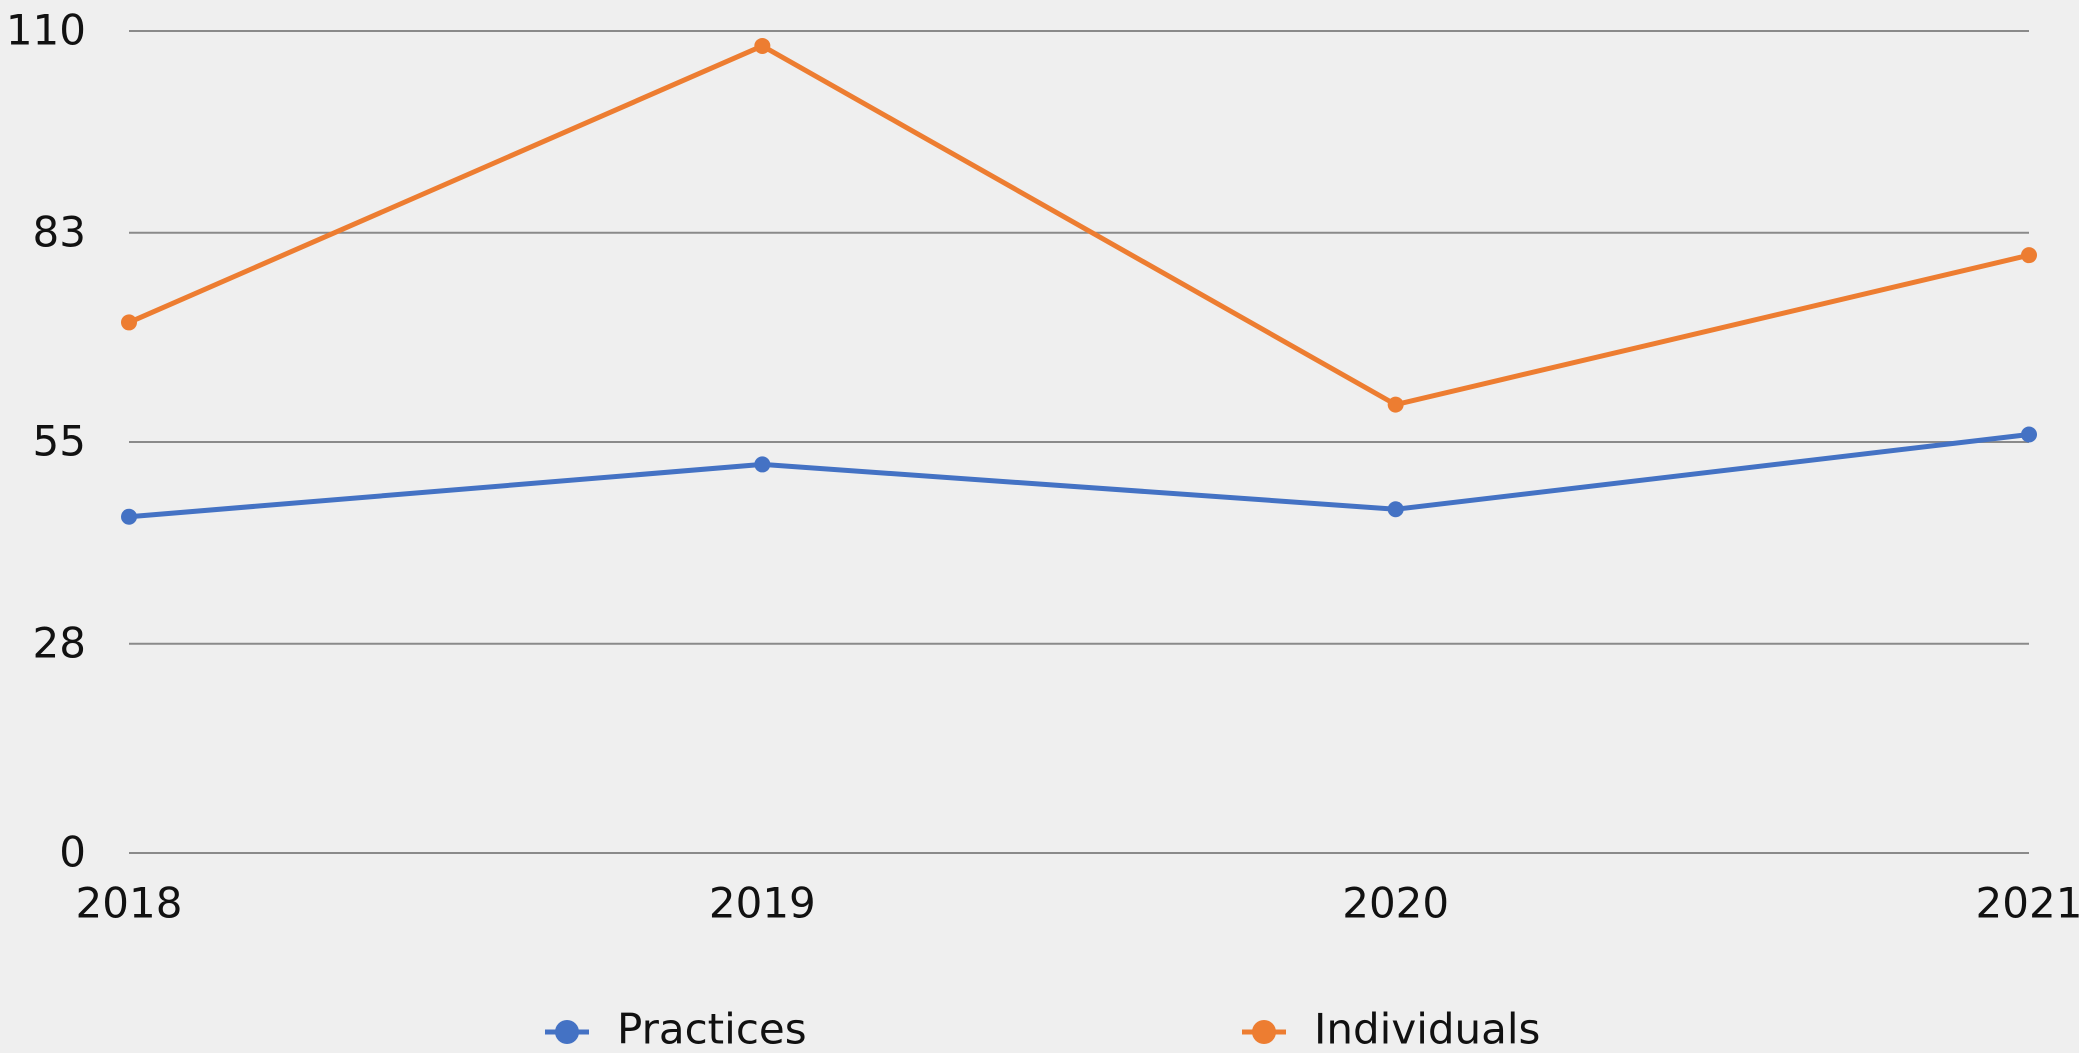 This screenshot has width=2079, height=1053. I want to click on x-tick-label: 2019, so click(762, 903).